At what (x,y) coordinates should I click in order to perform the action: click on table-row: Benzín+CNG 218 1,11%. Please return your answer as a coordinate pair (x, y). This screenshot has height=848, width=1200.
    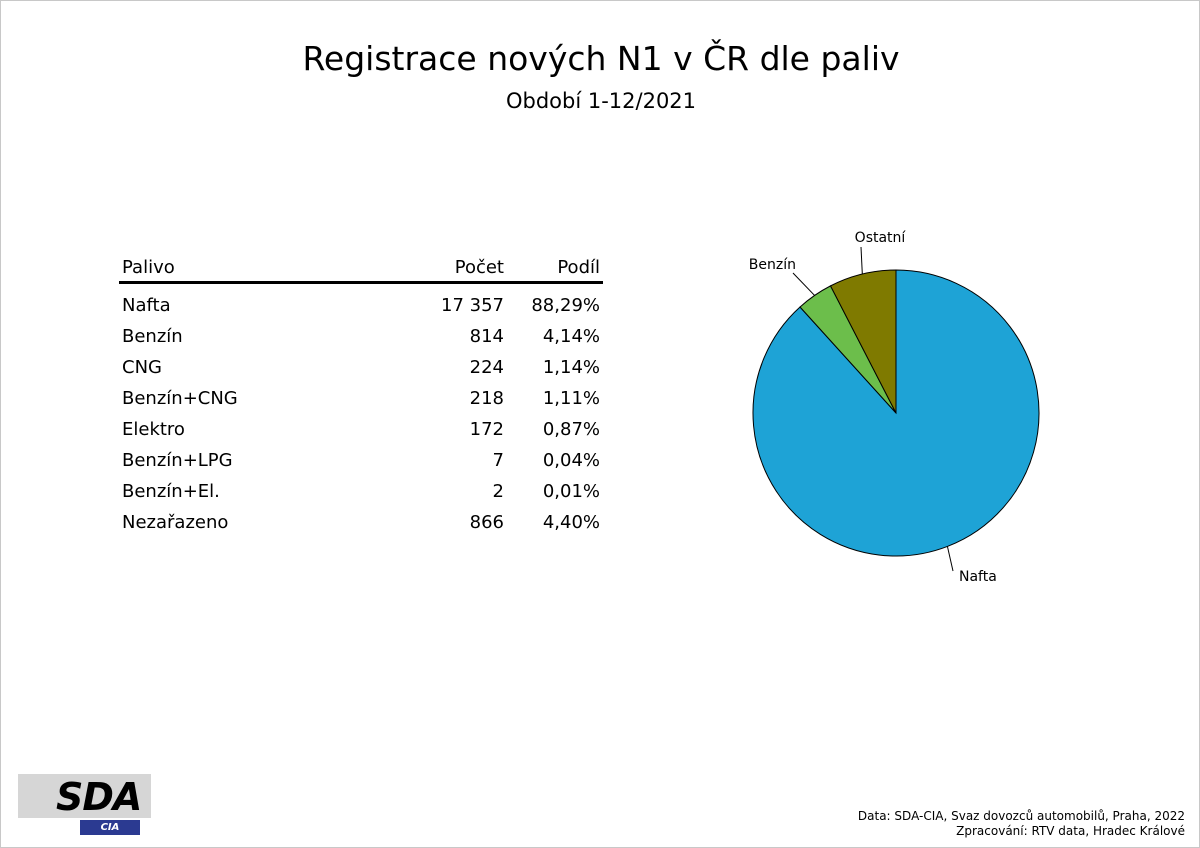
    Looking at the image, I should click on (361, 398).